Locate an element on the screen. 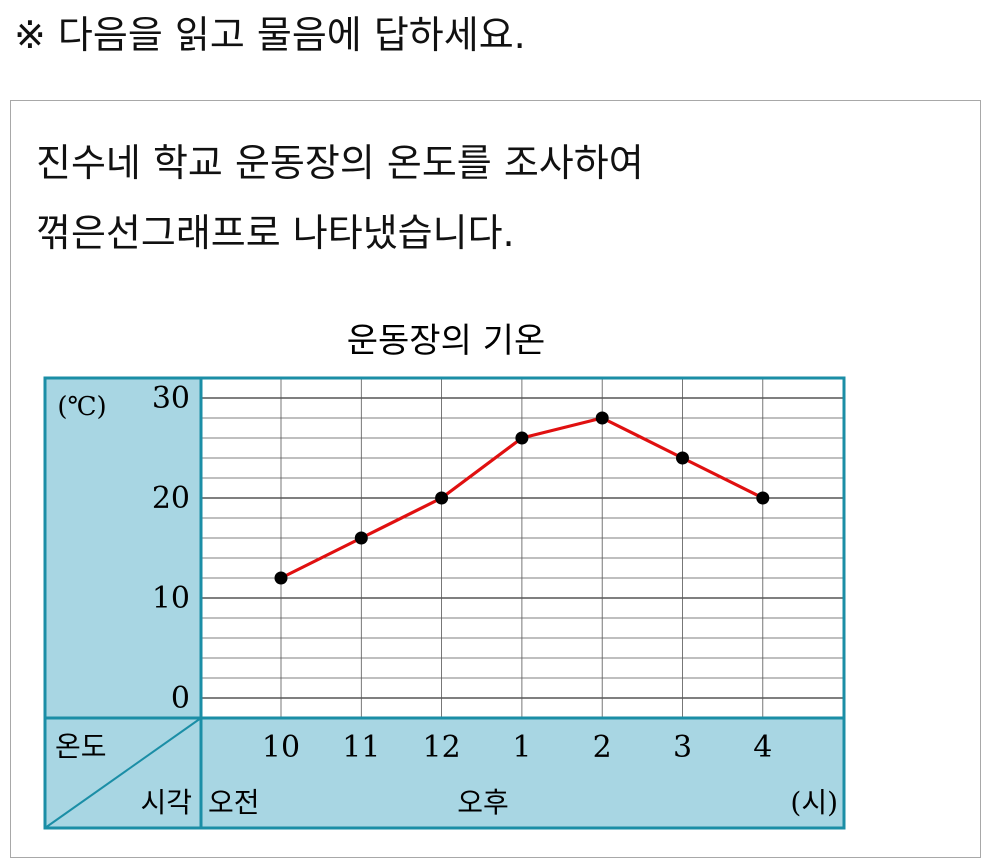 Image resolution: width=993 pixels, height=866 pixels. x-tick-label: 1 is located at coordinates (521, 747).